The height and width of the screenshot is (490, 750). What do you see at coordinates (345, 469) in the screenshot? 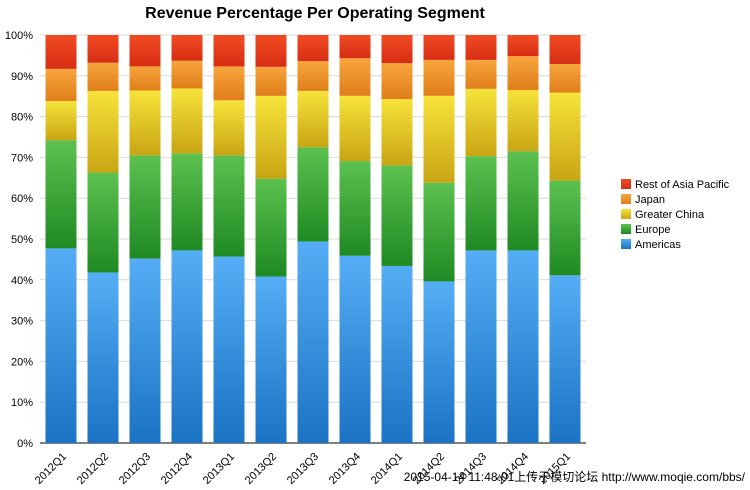
I see `x-tick-label: 2013Q4` at bounding box center [345, 469].